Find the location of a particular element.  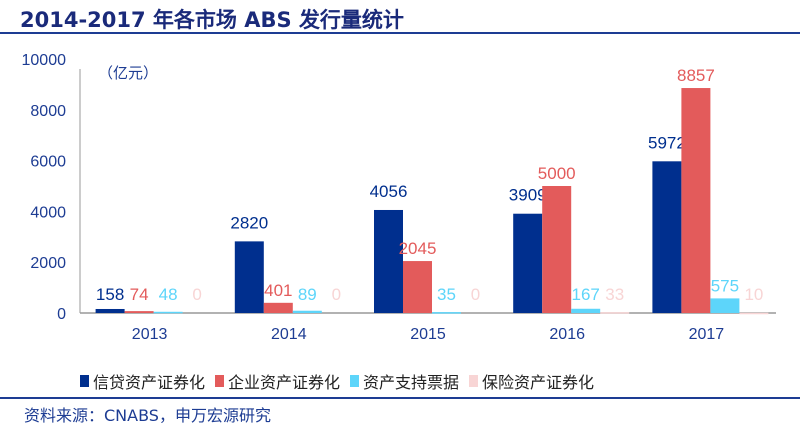

x-tick-label: 2016 is located at coordinates (567, 334).